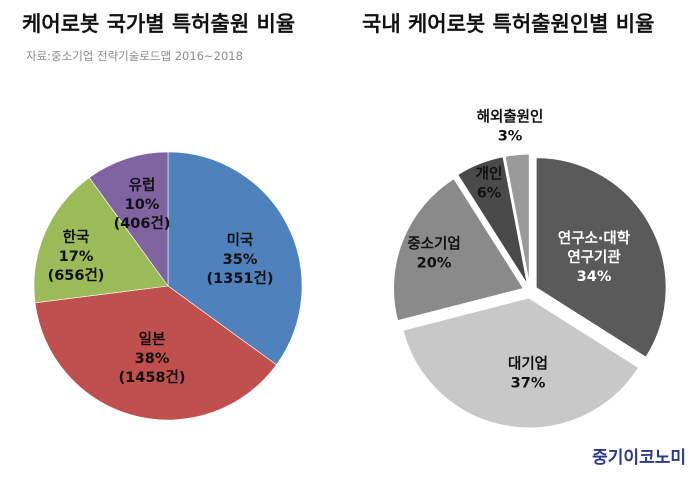 The height and width of the screenshot is (480, 700). What do you see at coordinates (152, 358) in the screenshot?
I see `country-pie-slice-label-1: 일본 38% (1458건)` at bounding box center [152, 358].